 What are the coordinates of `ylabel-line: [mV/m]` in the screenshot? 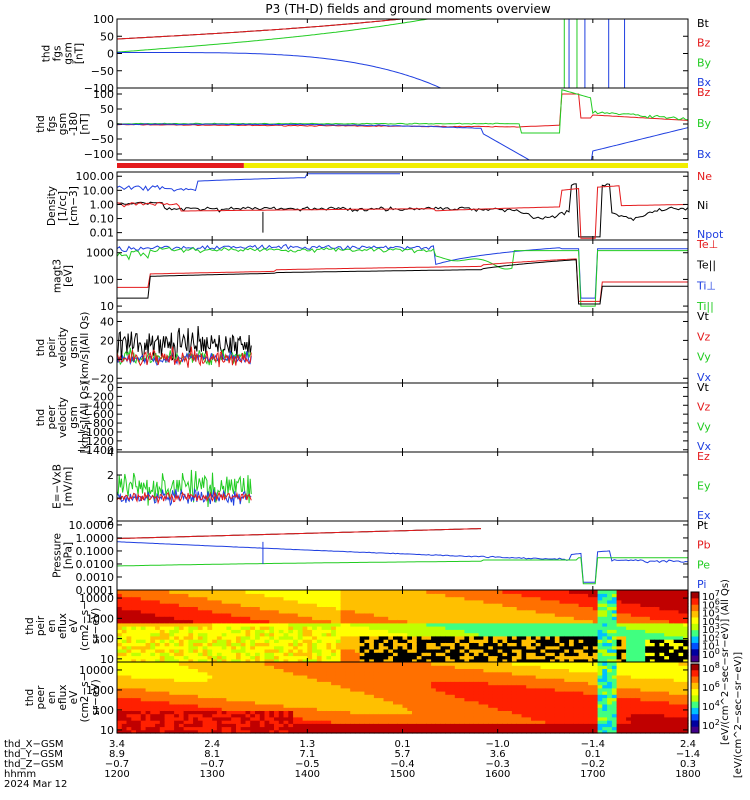 It's located at (69, 486).